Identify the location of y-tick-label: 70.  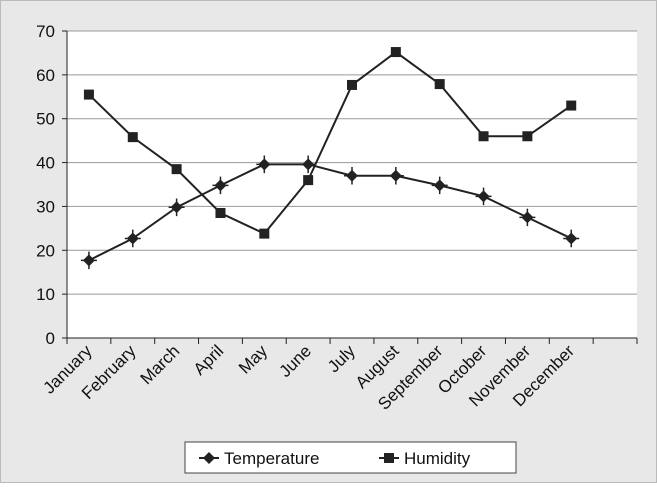
(45, 31).